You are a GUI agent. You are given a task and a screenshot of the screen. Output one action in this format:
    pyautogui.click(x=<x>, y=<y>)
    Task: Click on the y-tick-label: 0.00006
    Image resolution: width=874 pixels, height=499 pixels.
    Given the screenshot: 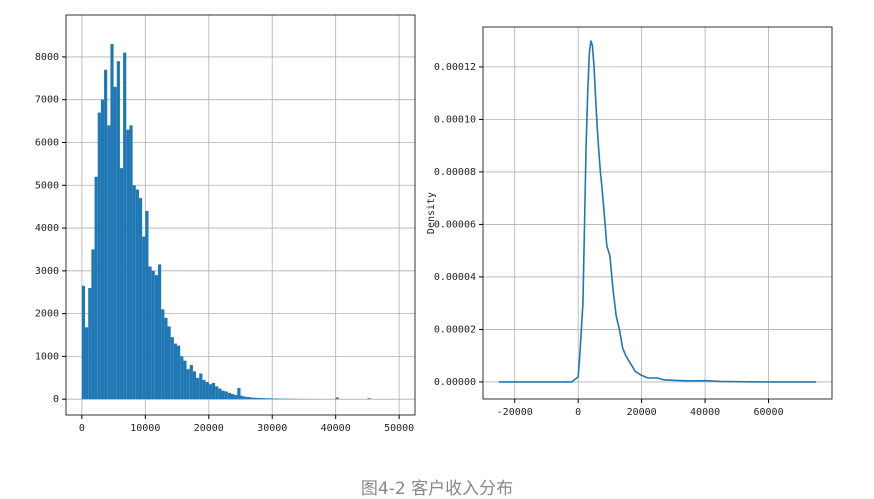 What is the action you would take?
    pyautogui.click(x=455, y=224)
    